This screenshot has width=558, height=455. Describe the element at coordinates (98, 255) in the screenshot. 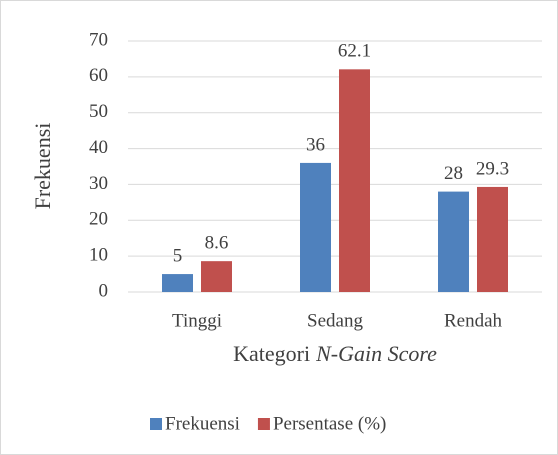

I see `y-tick-label: 10` at that location.